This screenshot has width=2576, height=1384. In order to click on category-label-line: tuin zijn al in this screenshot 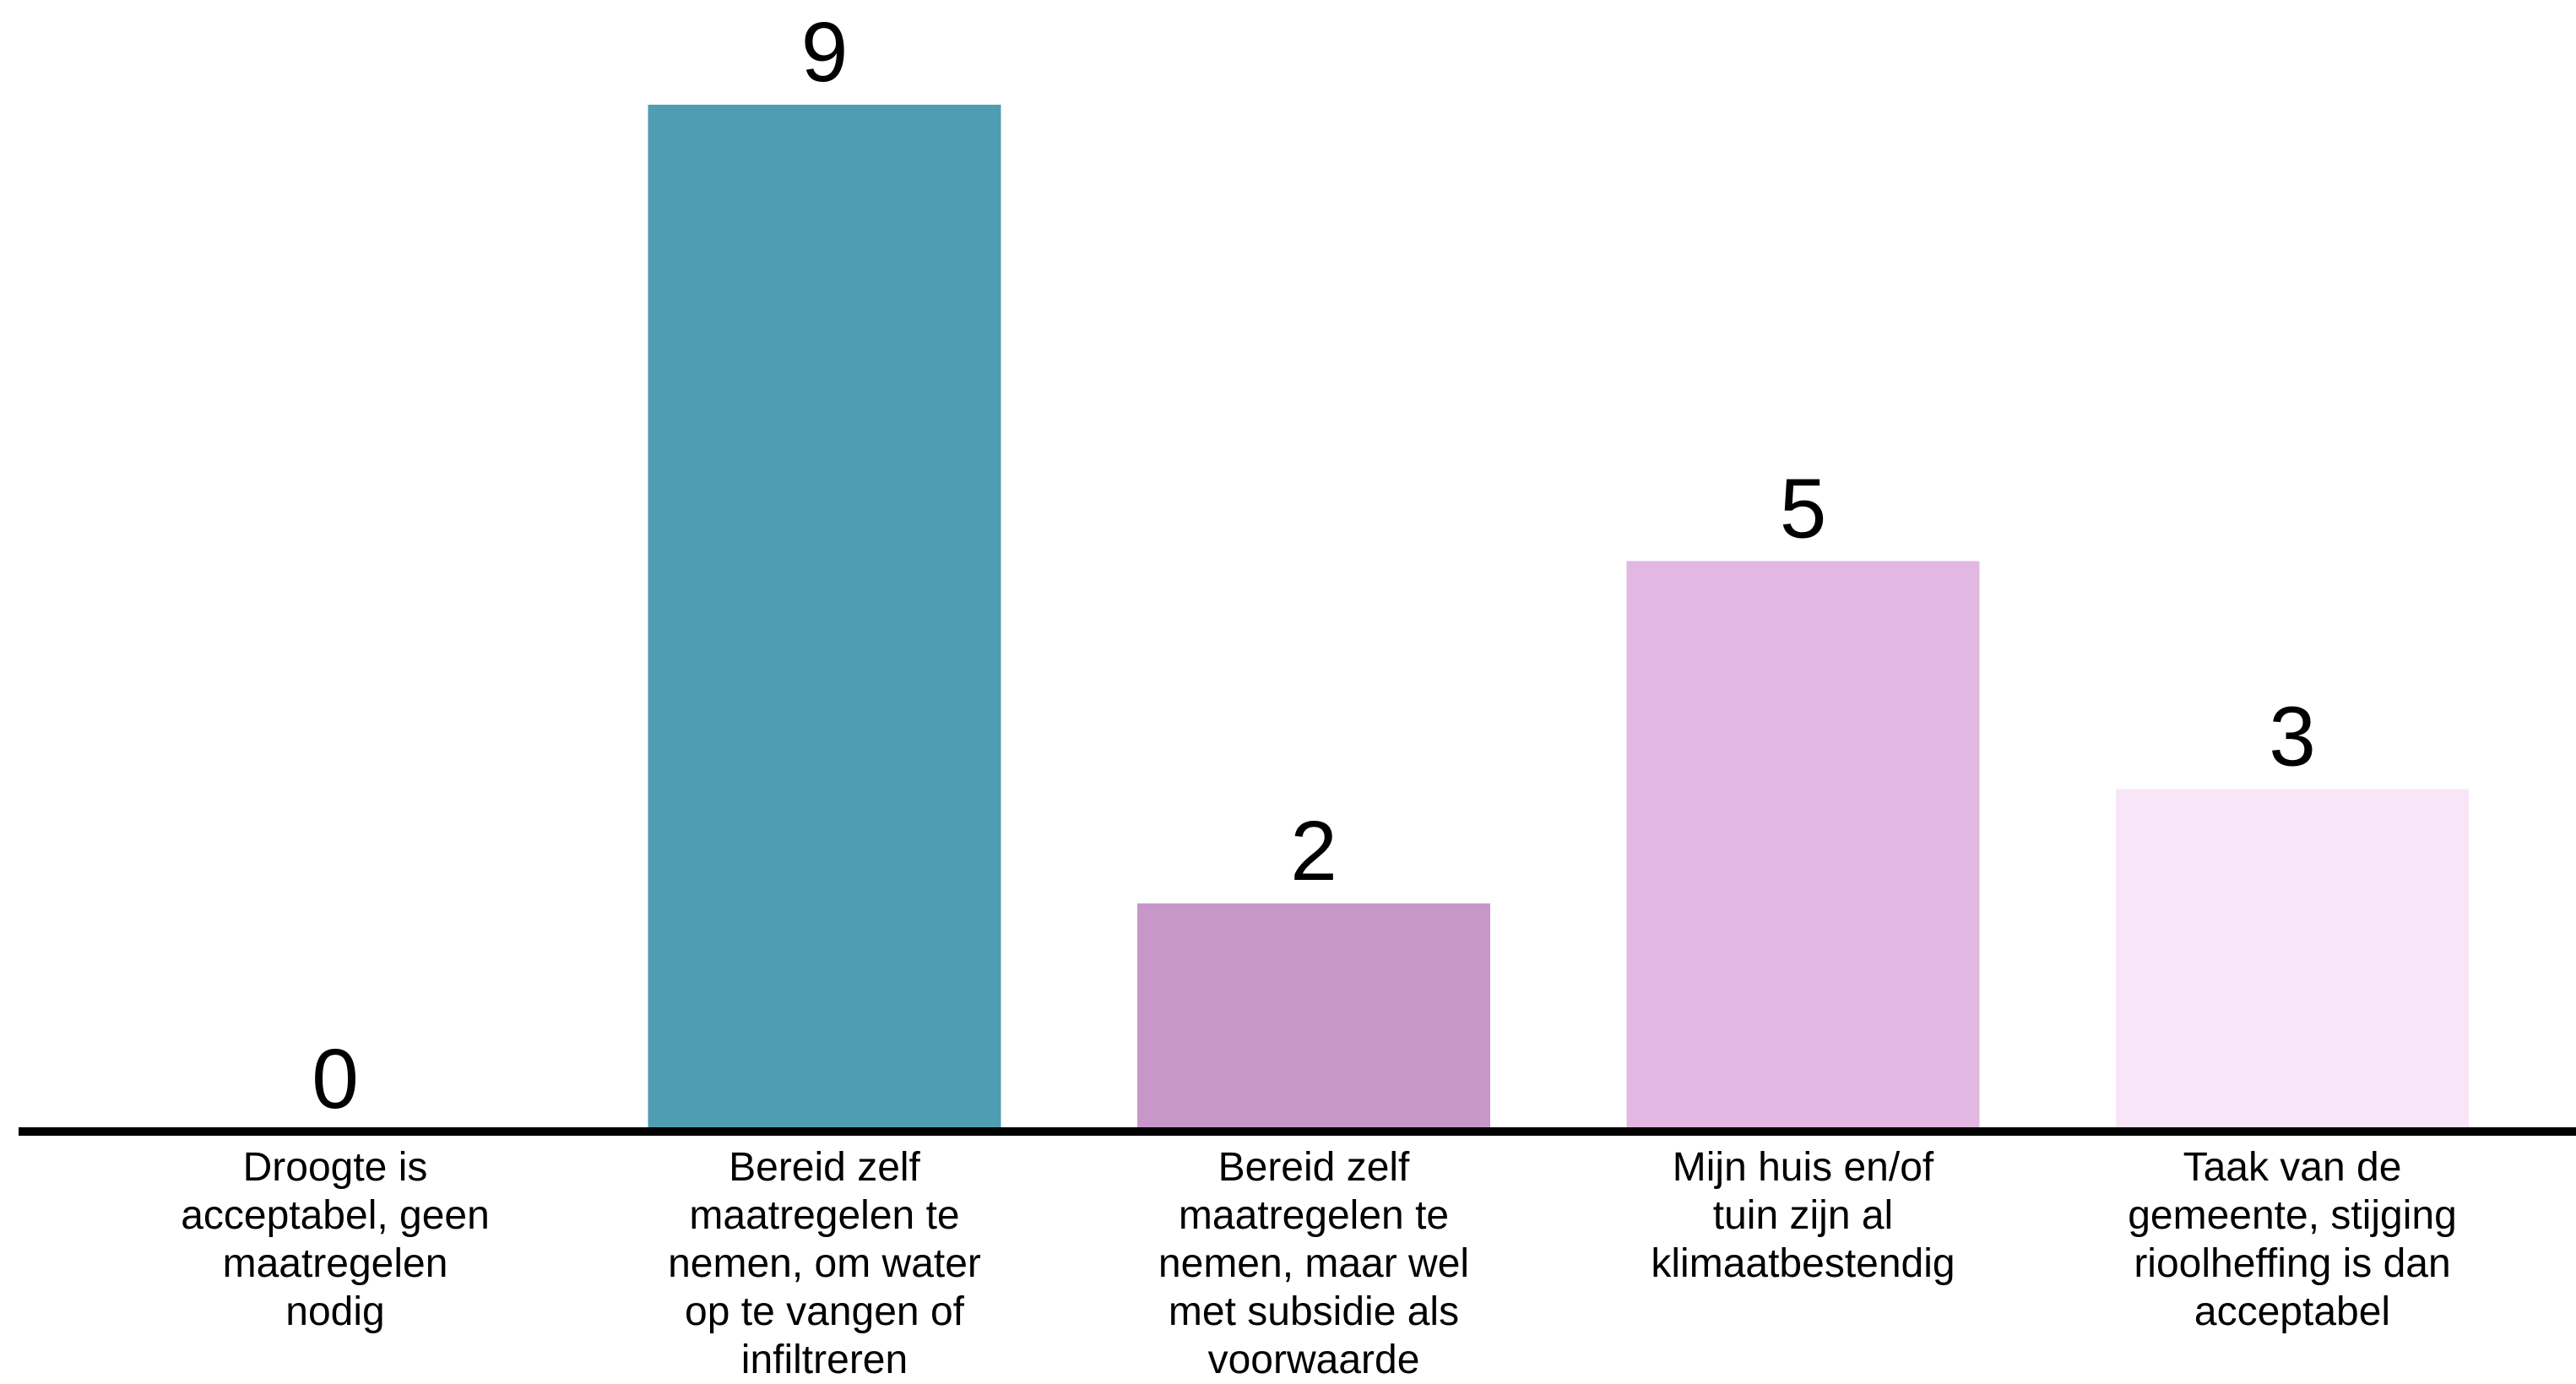, I will do `click(1803, 1215)`.